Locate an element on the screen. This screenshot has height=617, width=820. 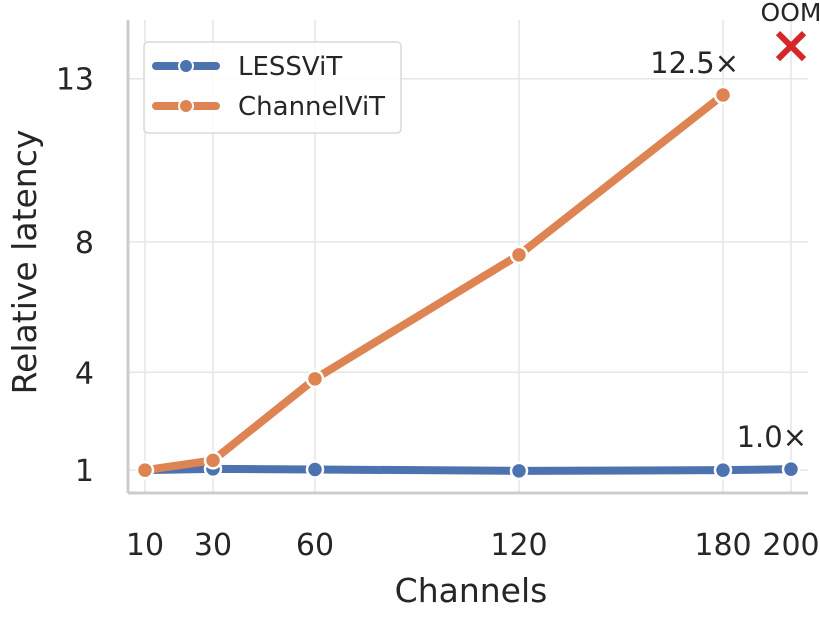
y-tick-label-1: 1 is located at coordinates (84, 471).